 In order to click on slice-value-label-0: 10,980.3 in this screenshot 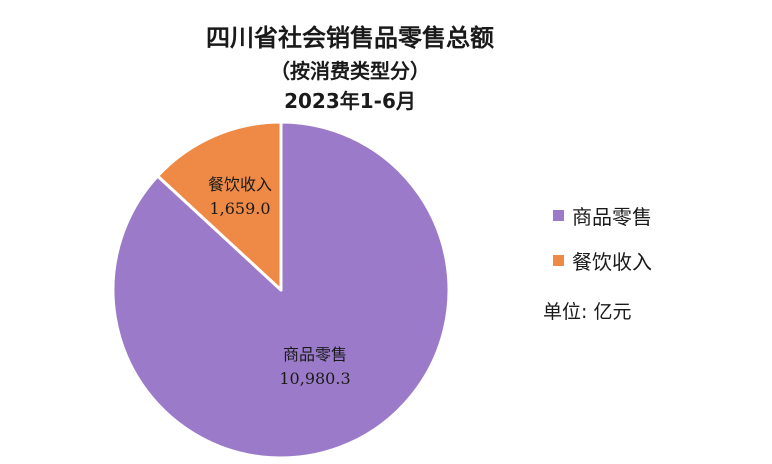, I will do `click(314, 378)`.